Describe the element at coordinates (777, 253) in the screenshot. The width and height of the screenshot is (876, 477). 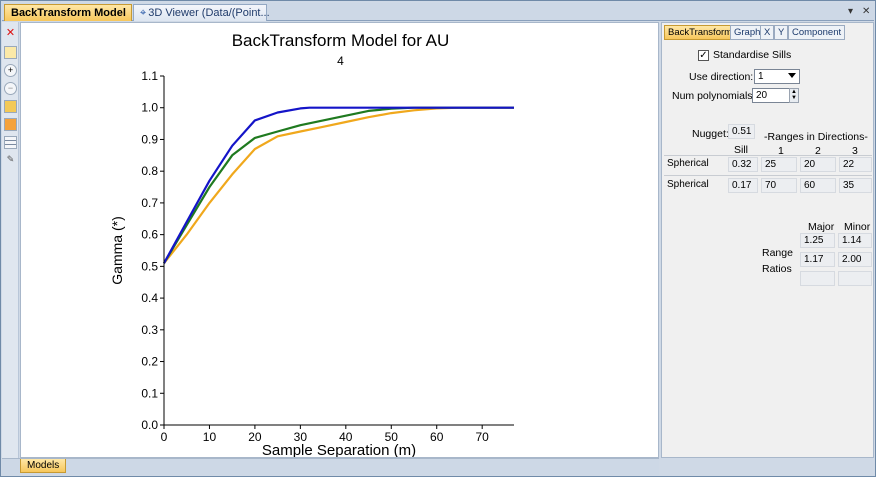
I see `range-label: Range` at that location.